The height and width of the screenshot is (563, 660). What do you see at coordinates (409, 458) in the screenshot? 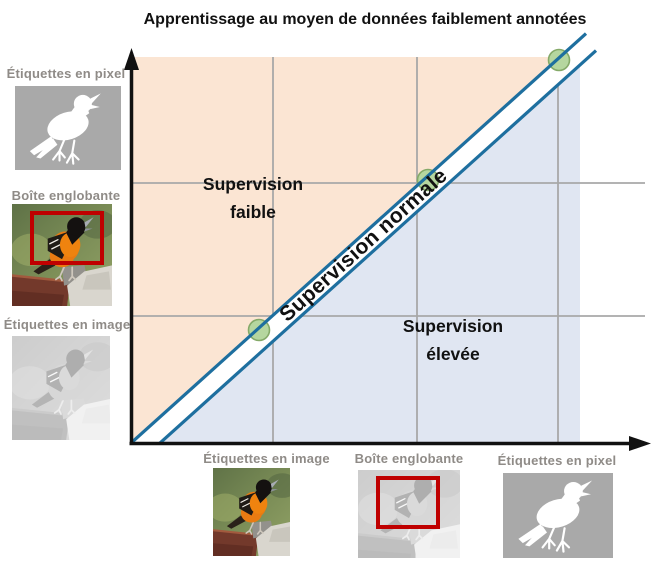
I see `x-item-bounding-box-caption: Boîte englobante` at bounding box center [409, 458].